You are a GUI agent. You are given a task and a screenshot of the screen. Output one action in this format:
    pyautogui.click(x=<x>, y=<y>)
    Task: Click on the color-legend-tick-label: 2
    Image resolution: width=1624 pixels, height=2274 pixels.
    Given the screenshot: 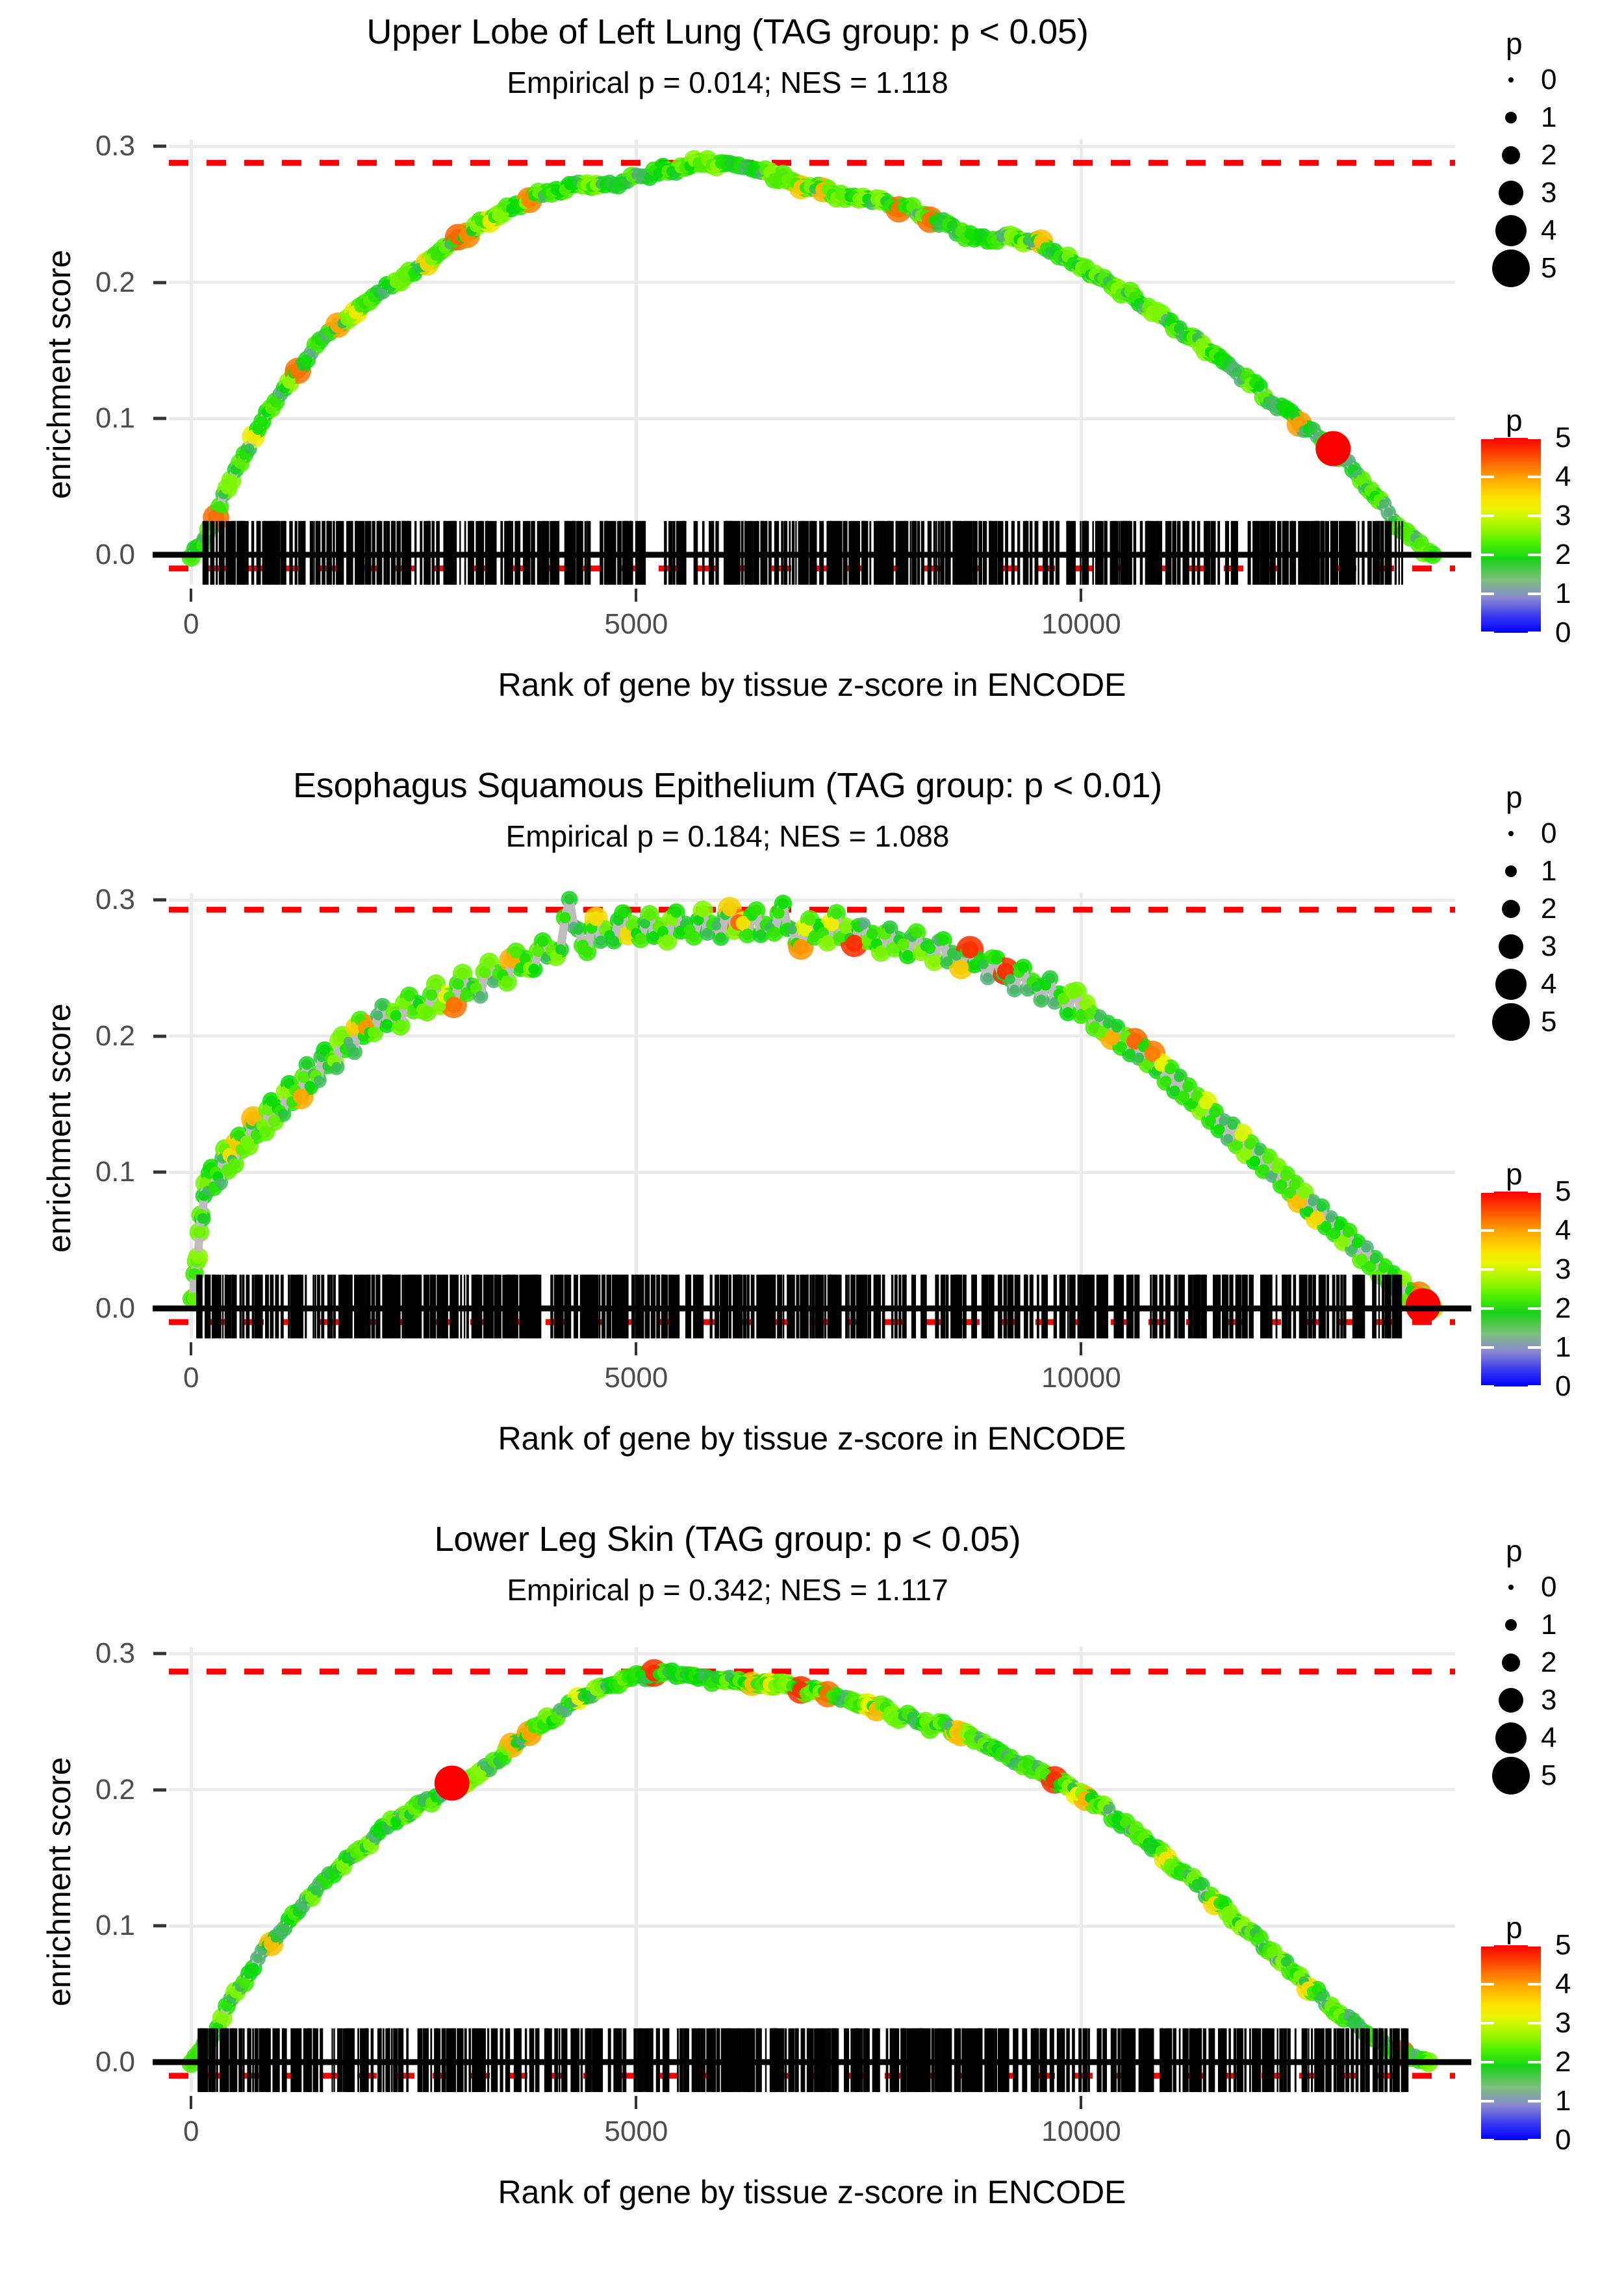 What is the action you would take?
    pyautogui.click(x=1563, y=1308)
    